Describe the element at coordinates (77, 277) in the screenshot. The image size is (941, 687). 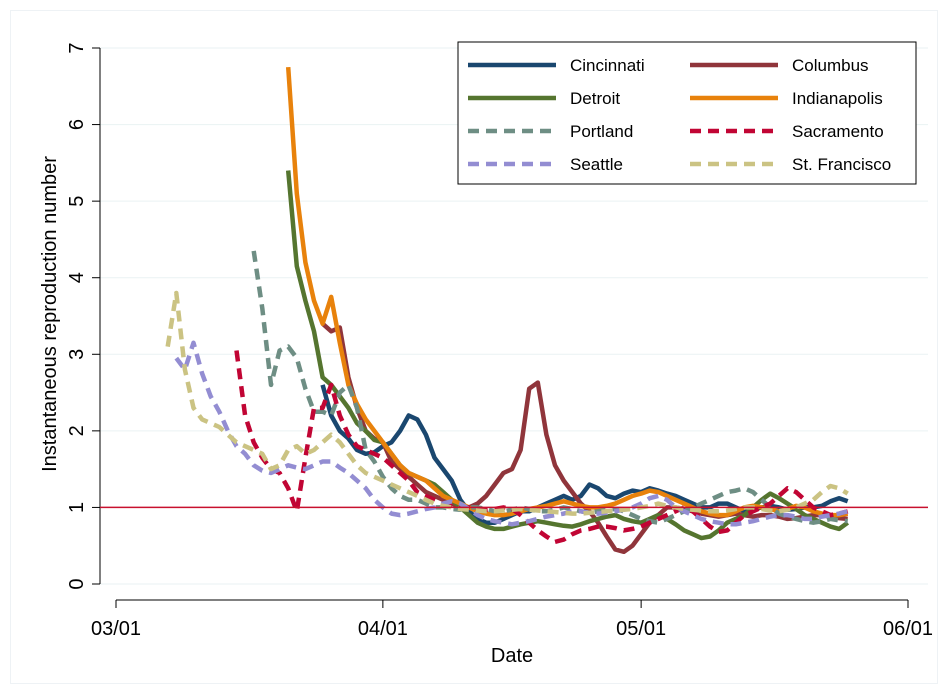
I see `y-tick-label: 4` at that location.